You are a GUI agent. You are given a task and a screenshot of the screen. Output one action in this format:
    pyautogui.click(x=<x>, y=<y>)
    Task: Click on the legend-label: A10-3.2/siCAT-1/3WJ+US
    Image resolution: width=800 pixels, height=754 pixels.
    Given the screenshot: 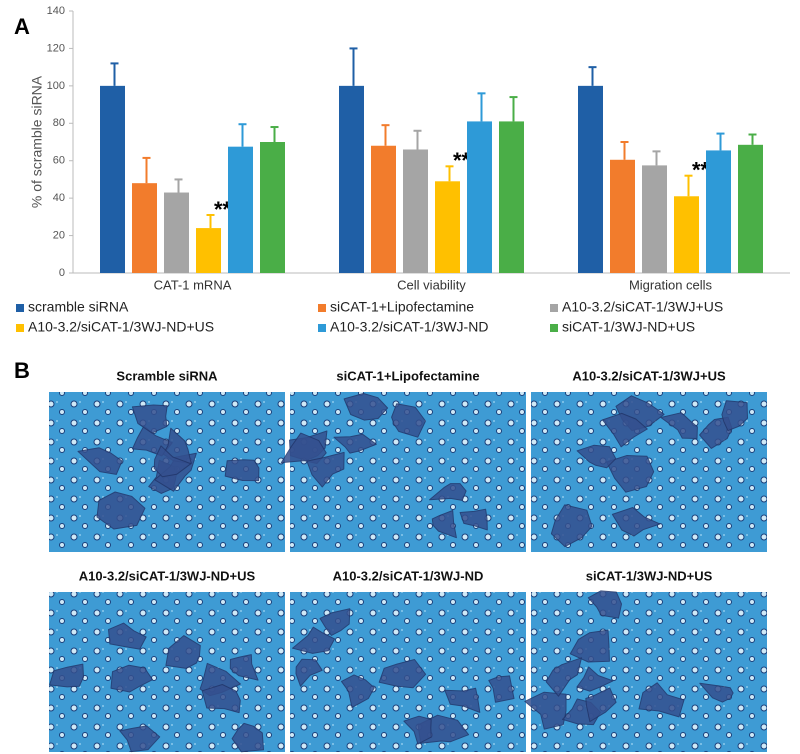 What is the action you would take?
    pyautogui.click(x=642, y=307)
    